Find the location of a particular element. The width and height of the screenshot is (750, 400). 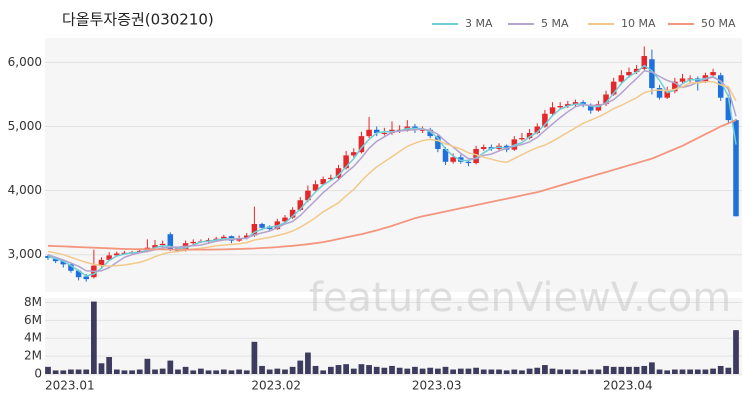

legend-label: 10 MA is located at coordinates (638, 23).